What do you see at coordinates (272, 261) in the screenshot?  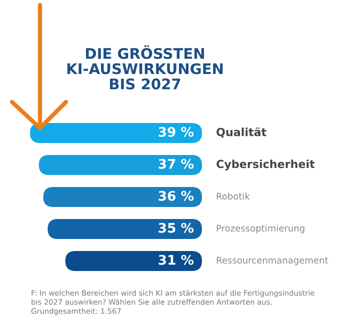 I see `category-label: Ressourcenmanagement` at bounding box center [272, 261].